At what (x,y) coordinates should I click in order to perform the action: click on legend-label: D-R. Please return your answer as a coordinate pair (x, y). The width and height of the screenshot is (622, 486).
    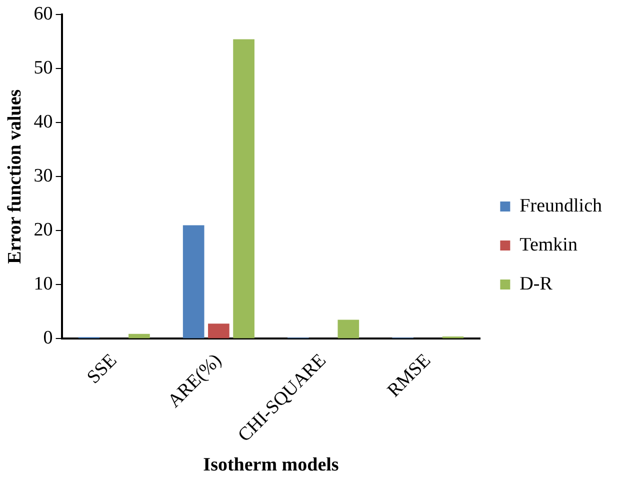
    Looking at the image, I should click on (536, 283).